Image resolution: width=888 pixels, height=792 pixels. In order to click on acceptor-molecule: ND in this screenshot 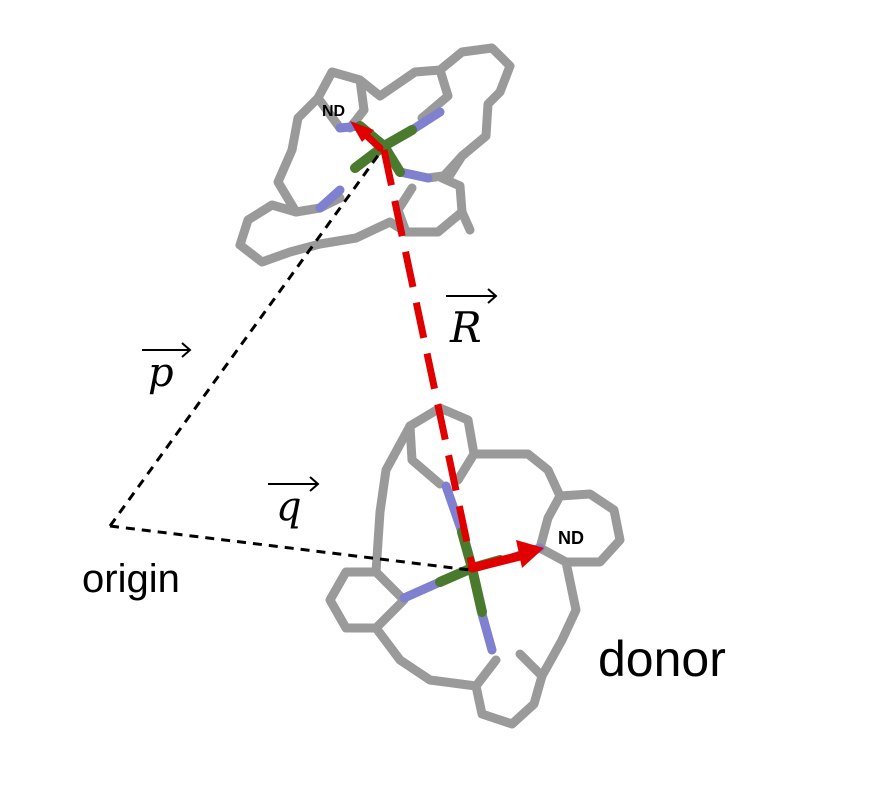, I will do `click(375, 155)`.